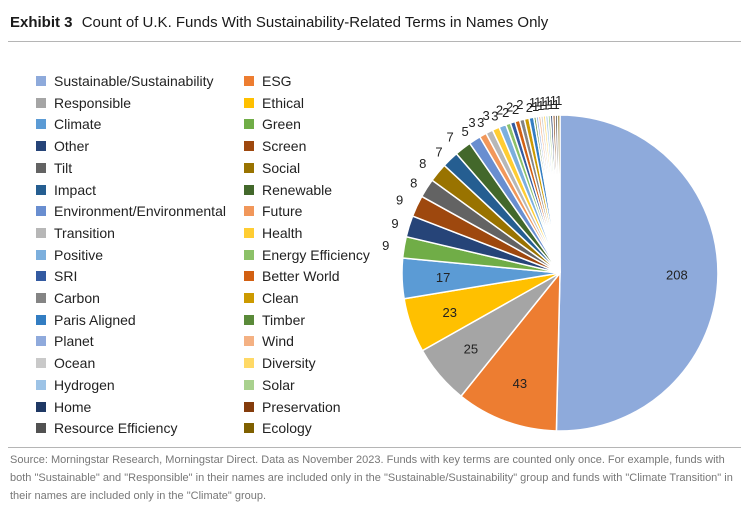  I want to click on data-label-sri: 2, so click(505, 112).